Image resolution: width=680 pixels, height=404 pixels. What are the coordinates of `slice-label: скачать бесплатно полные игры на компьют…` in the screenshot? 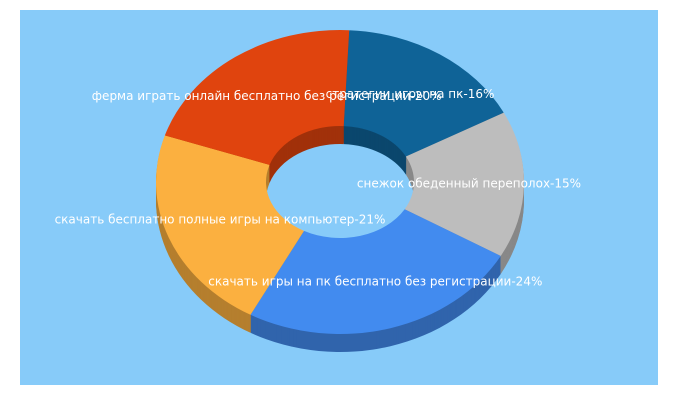 It's located at (220, 220).